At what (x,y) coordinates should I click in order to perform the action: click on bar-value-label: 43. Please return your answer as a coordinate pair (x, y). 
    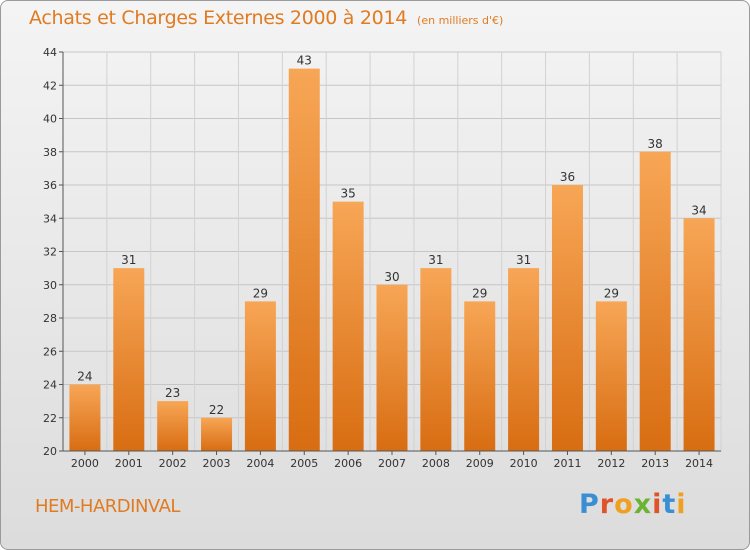
    Looking at the image, I should click on (304, 61).